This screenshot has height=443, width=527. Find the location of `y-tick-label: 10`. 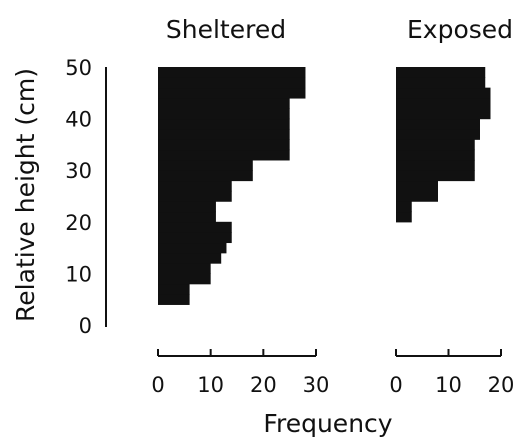

y-tick-label: 10 is located at coordinates (78, 274).